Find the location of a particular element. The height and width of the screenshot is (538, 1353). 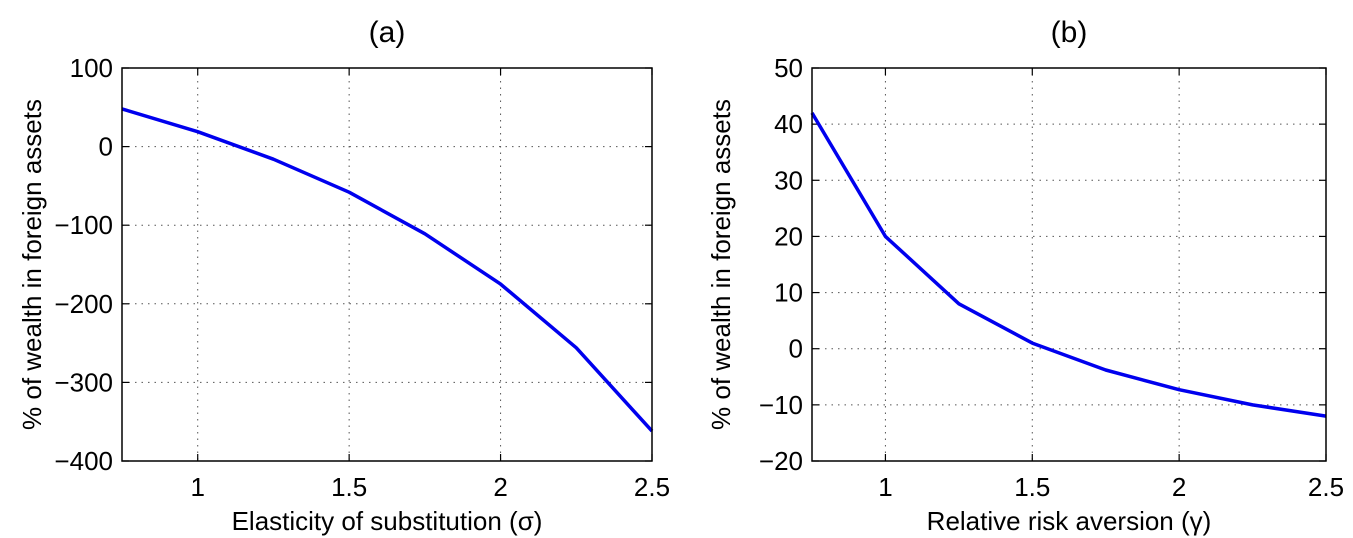

chart-a-x-tick-label-3: 2.5 is located at coordinates (652, 487).